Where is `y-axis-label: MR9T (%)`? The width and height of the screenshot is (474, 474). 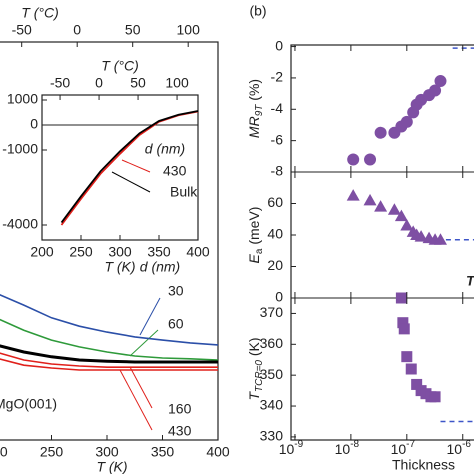 y-axis-label: MR9T (%) is located at coordinates (255, 108).